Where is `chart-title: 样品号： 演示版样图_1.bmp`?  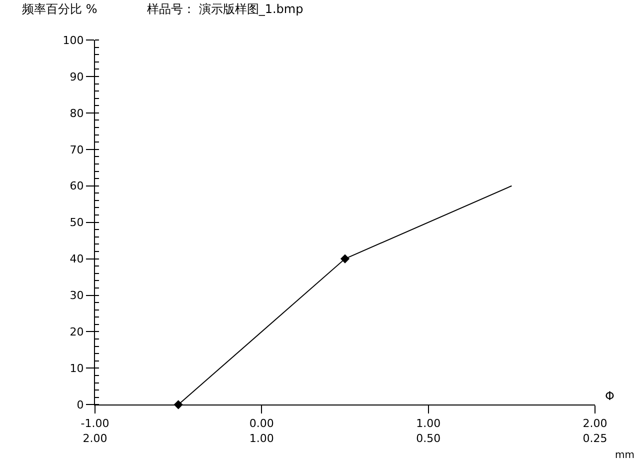 chart-title: 样品号： 演示版样图_1.bmp is located at coordinates (225, 9).